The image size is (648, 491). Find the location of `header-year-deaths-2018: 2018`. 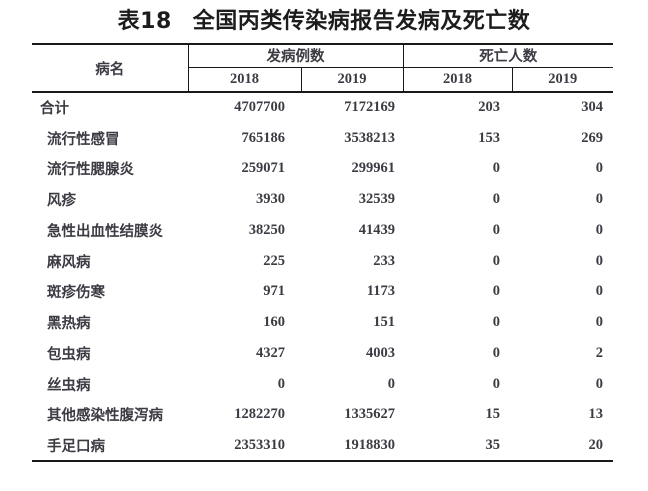

header-year-deaths-2018: 2018 is located at coordinates (458, 80).